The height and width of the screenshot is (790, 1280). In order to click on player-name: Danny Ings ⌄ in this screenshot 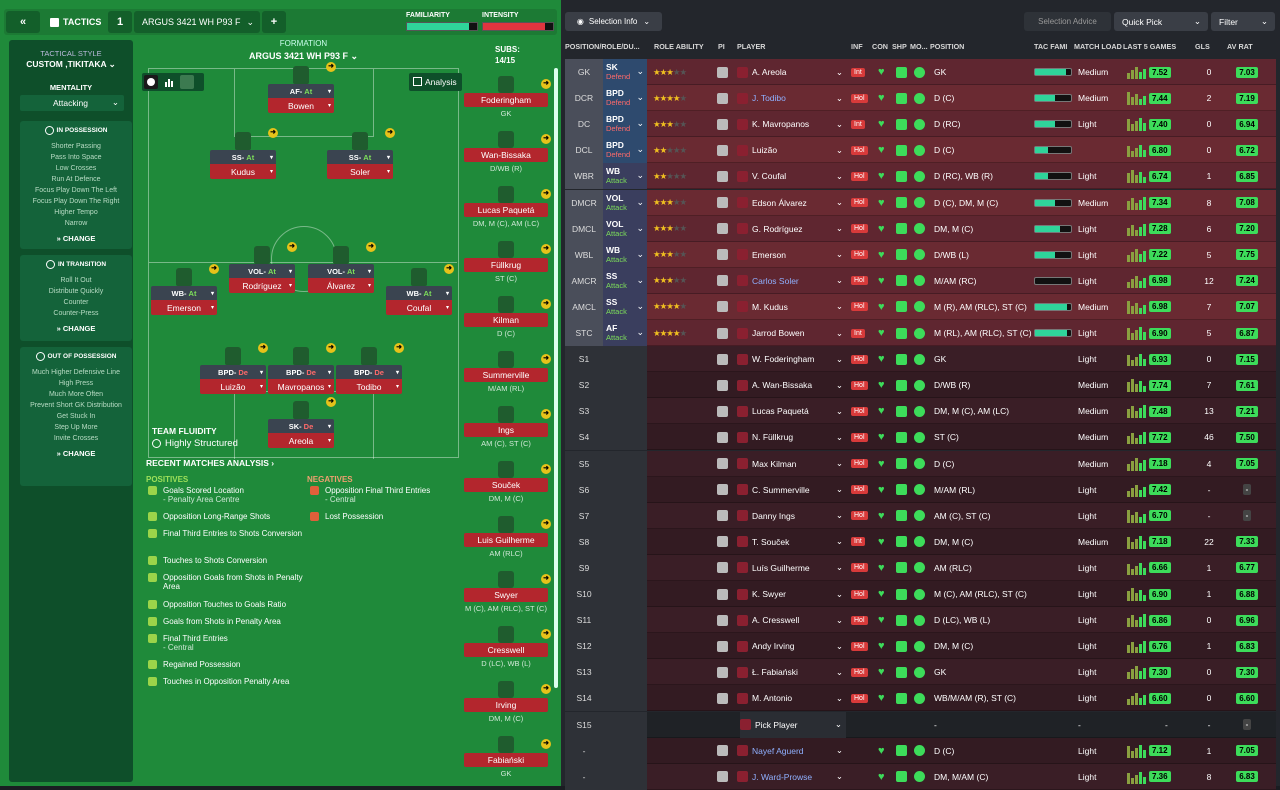, I will do `click(792, 516)`.